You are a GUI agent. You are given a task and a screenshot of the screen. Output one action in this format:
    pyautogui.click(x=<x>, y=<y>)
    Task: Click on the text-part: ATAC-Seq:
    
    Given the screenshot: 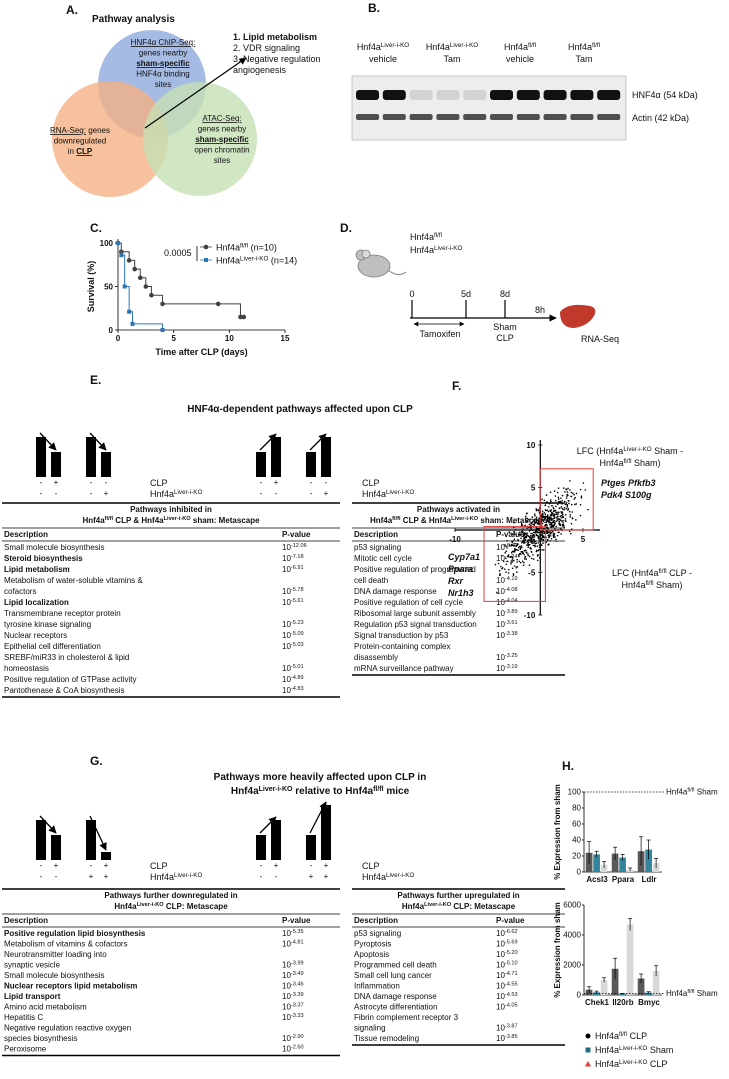 What is the action you would take?
    pyautogui.click(x=221, y=118)
    